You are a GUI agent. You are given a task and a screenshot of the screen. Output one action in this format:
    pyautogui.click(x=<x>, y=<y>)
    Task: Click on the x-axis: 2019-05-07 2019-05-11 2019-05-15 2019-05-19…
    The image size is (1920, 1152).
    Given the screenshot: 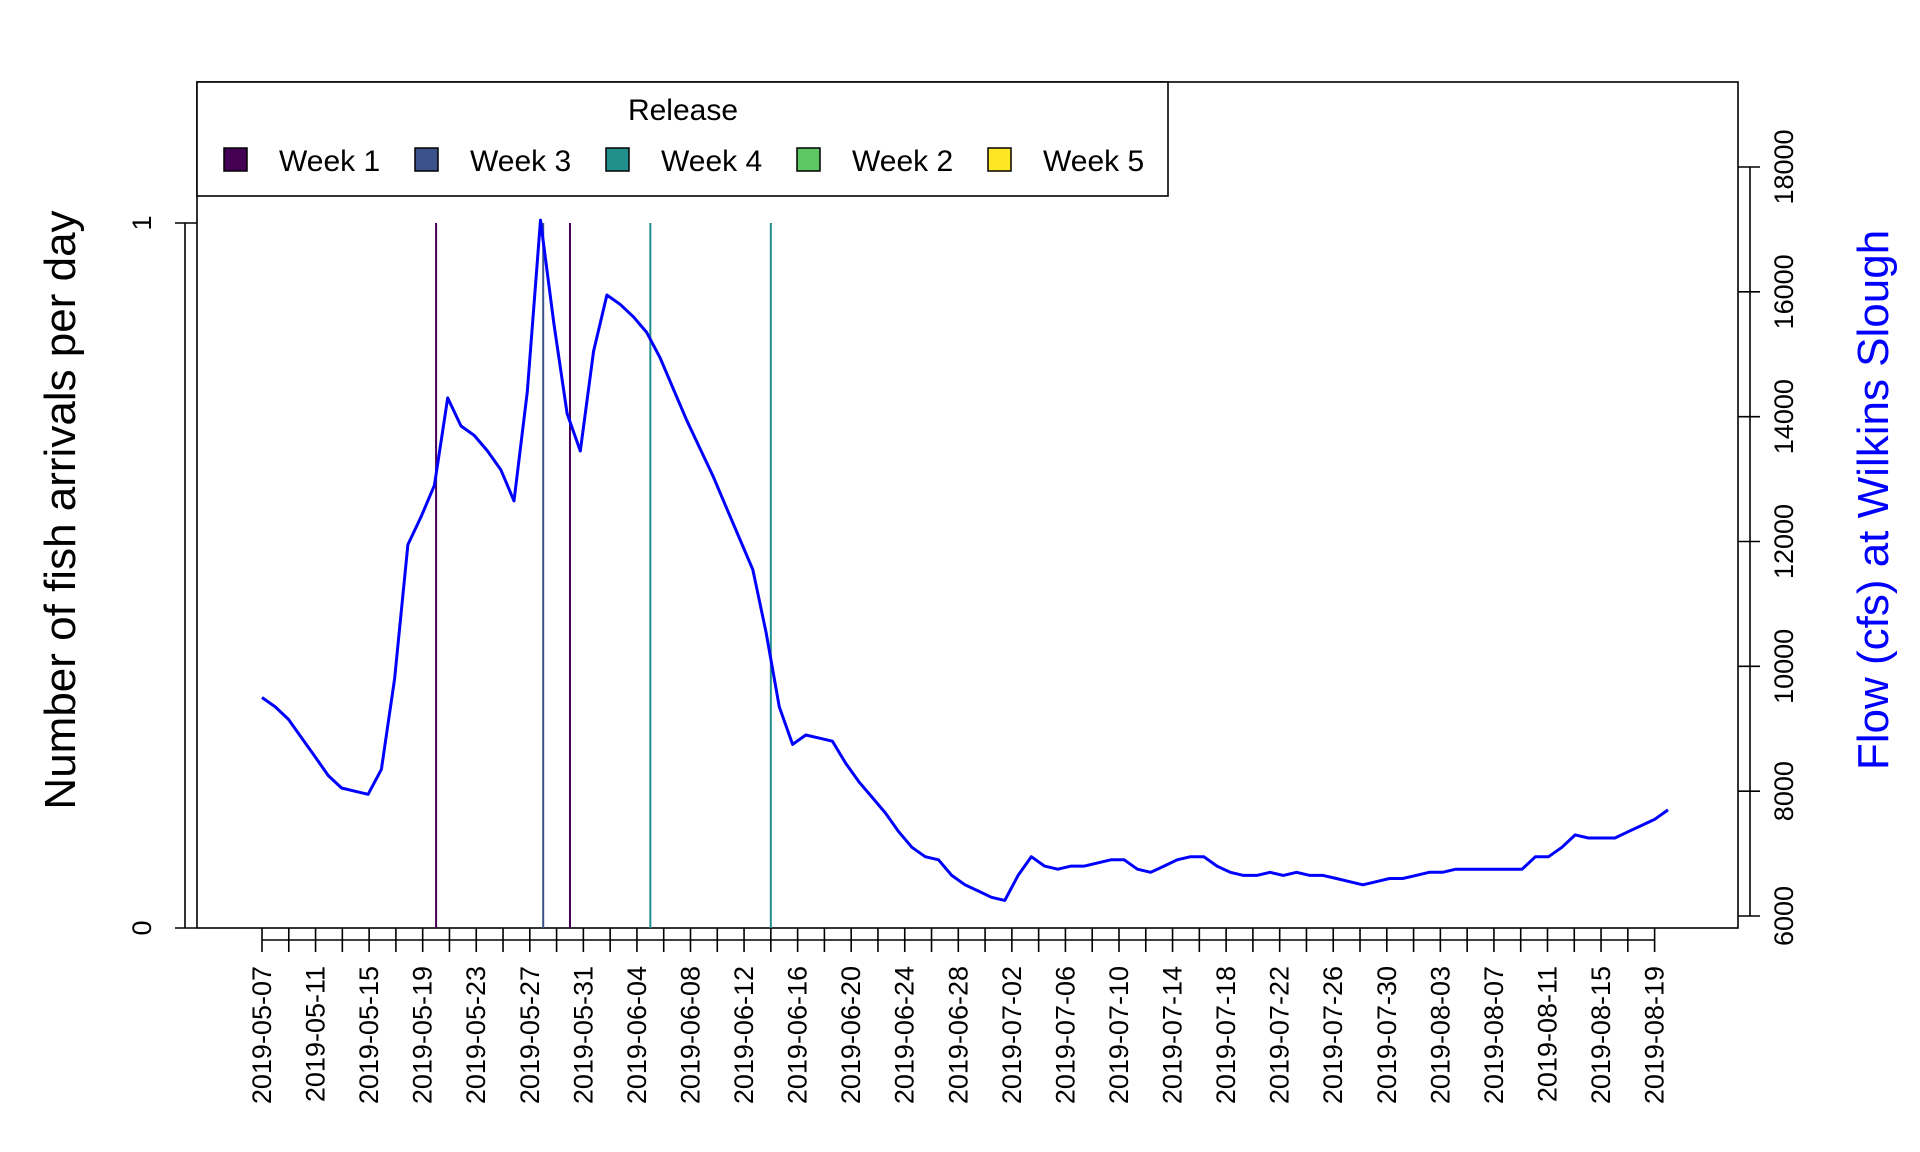 What is the action you would take?
    pyautogui.click(x=958, y=1016)
    